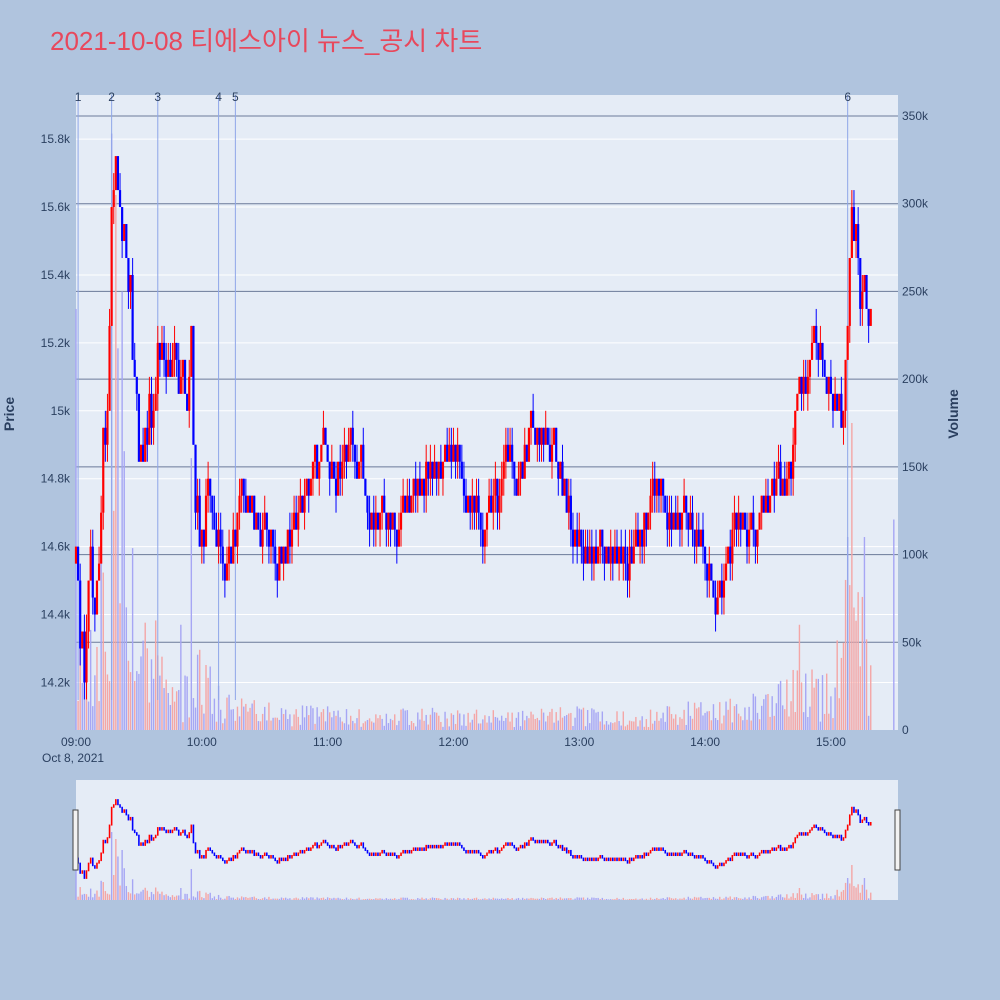  What do you see at coordinates (897, 840) in the screenshot?
I see `range-slider-right-handle` at bounding box center [897, 840].